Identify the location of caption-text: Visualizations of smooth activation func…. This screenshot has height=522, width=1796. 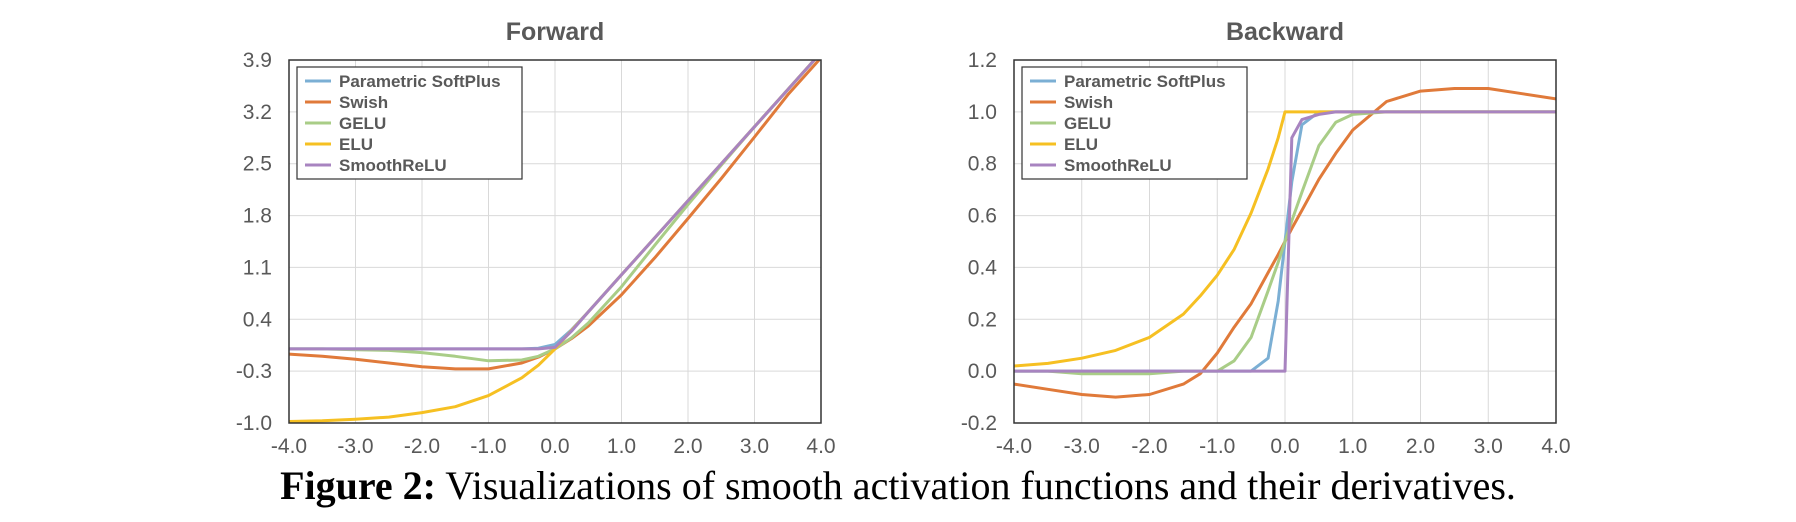
(980, 485).